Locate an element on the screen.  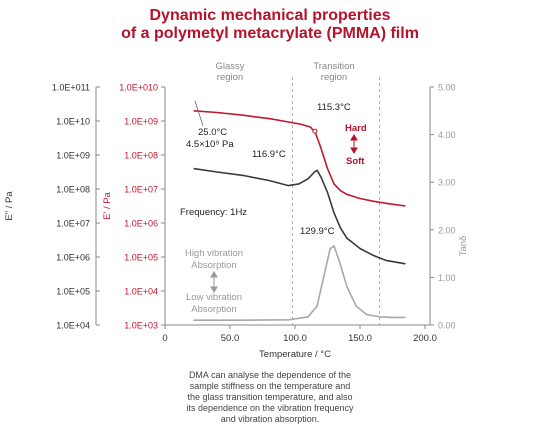
y-mid-tick-label: 1.0E+010 is located at coordinates (138, 88).